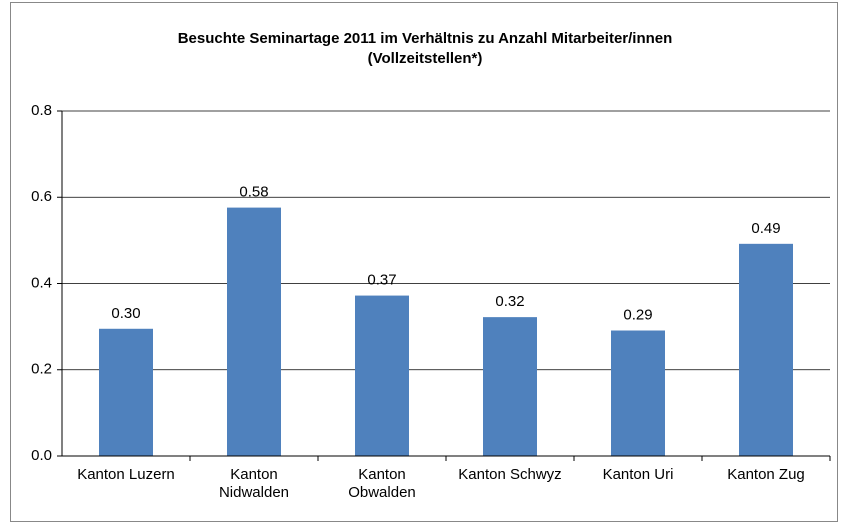  I want to click on x-tick-label: Kanton Obwalden, so click(382, 483).